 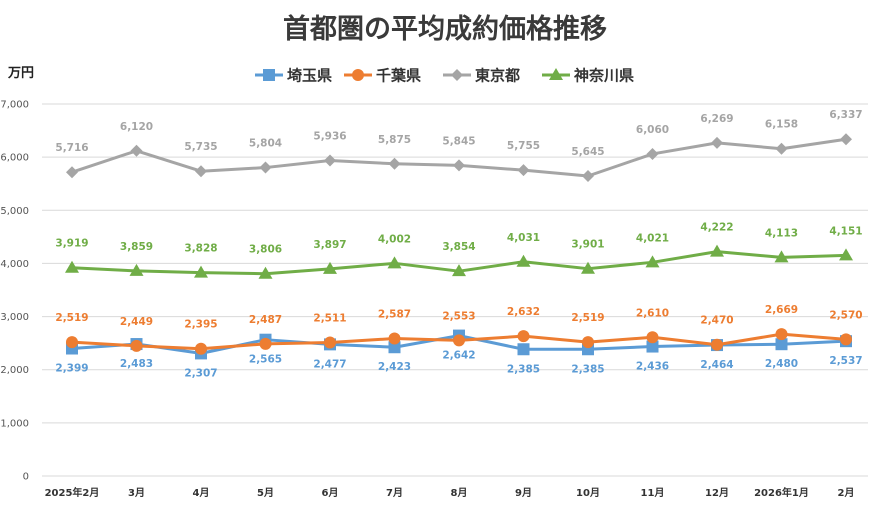 What do you see at coordinates (587, 245) in the screenshot?
I see `data-label: 3,901` at bounding box center [587, 245].